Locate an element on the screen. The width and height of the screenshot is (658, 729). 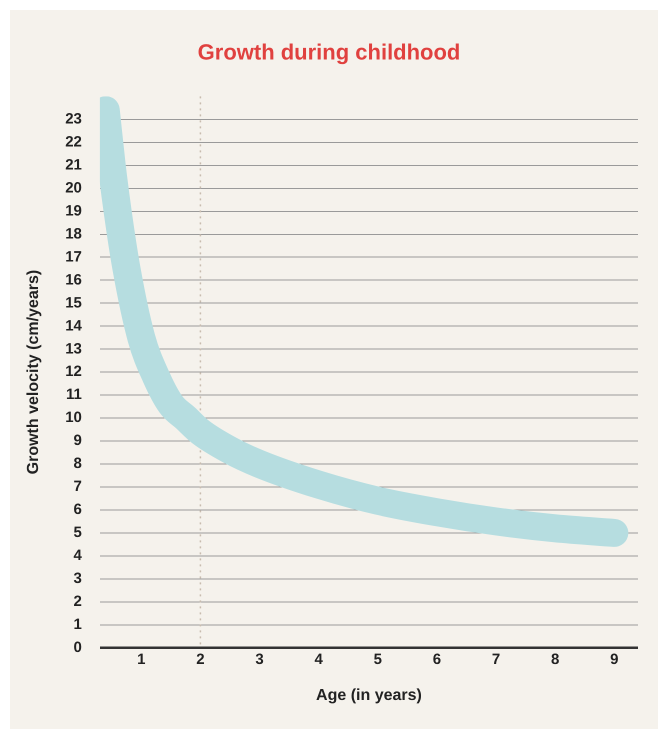
y-tick-label: 17 is located at coordinates (73, 257).